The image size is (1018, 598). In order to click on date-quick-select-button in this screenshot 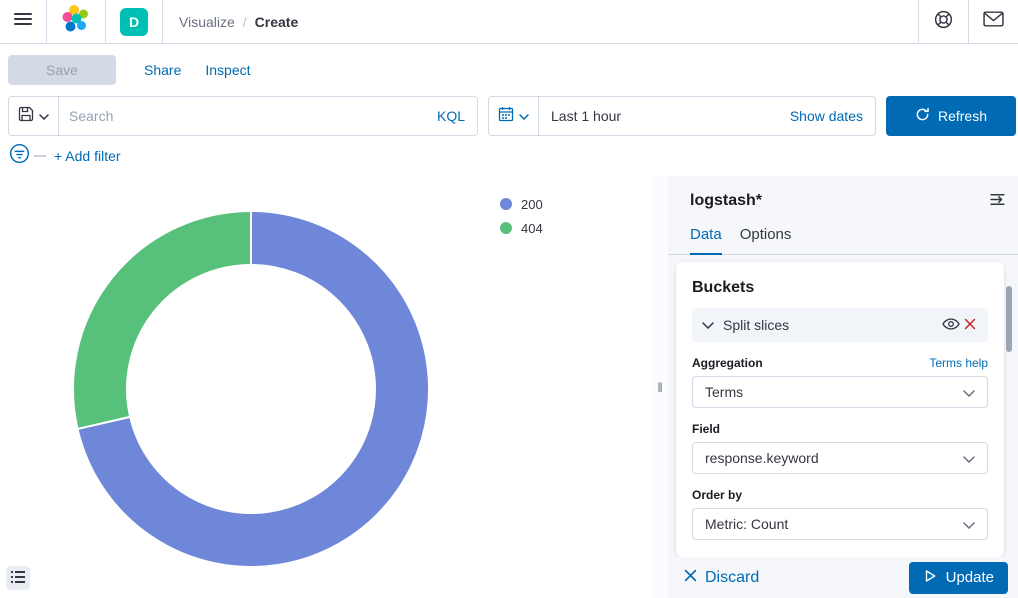, I will do `click(514, 116)`.